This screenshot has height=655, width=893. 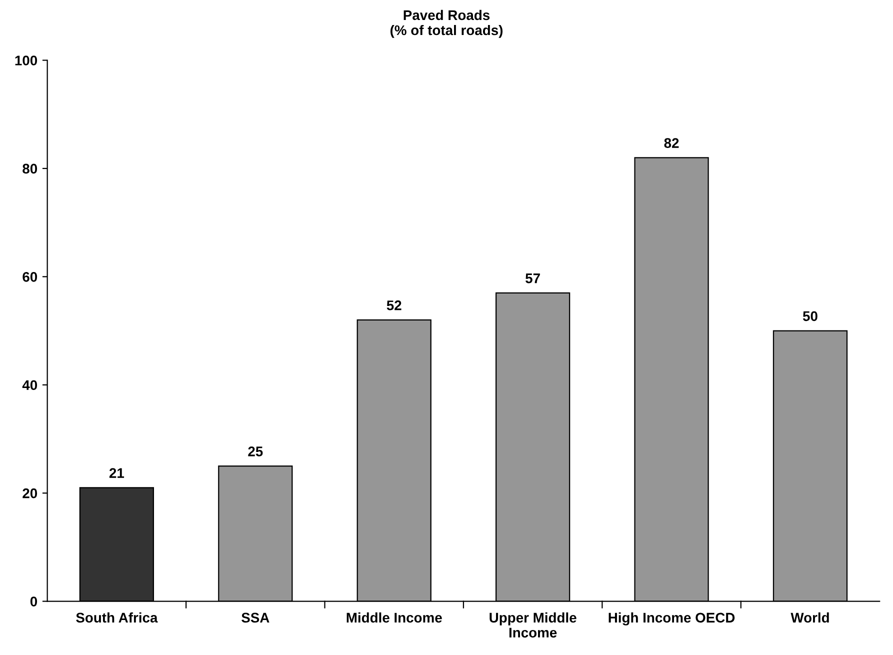 What do you see at coordinates (394, 617) in the screenshot?
I see `x-tick-label: Middle Income` at bounding box center [394, 617].